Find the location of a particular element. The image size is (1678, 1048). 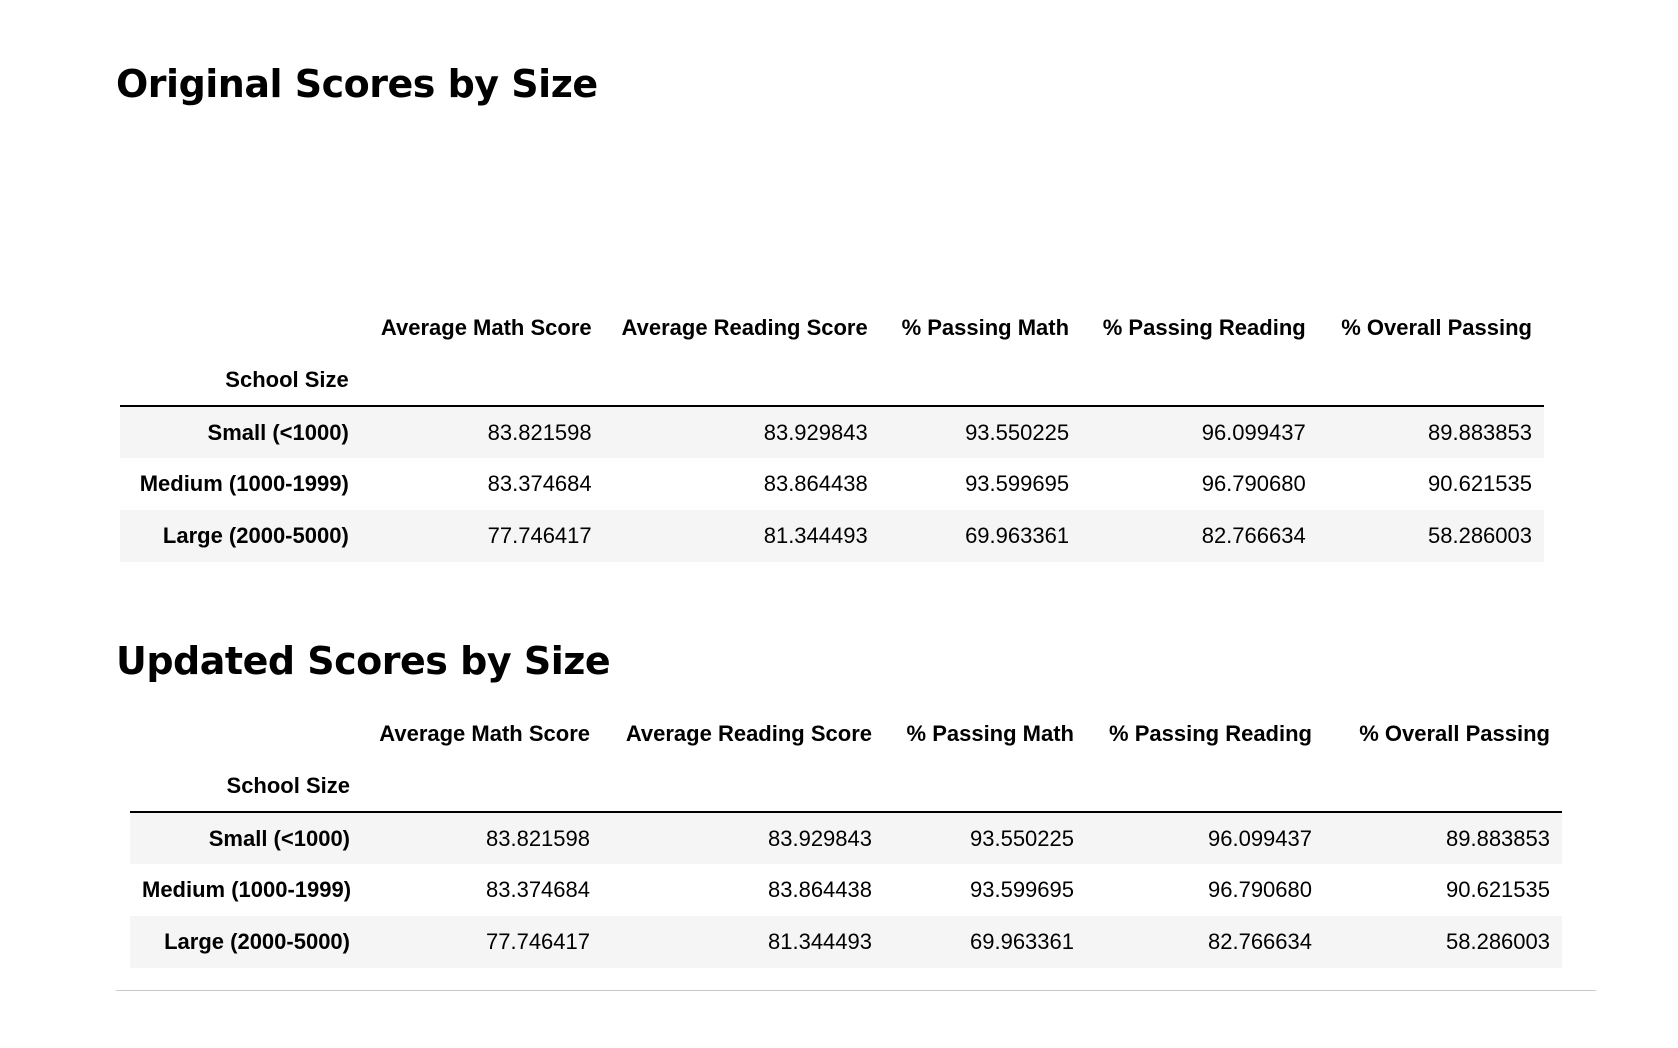

bottom-divider is located at coordinates (856, 990).